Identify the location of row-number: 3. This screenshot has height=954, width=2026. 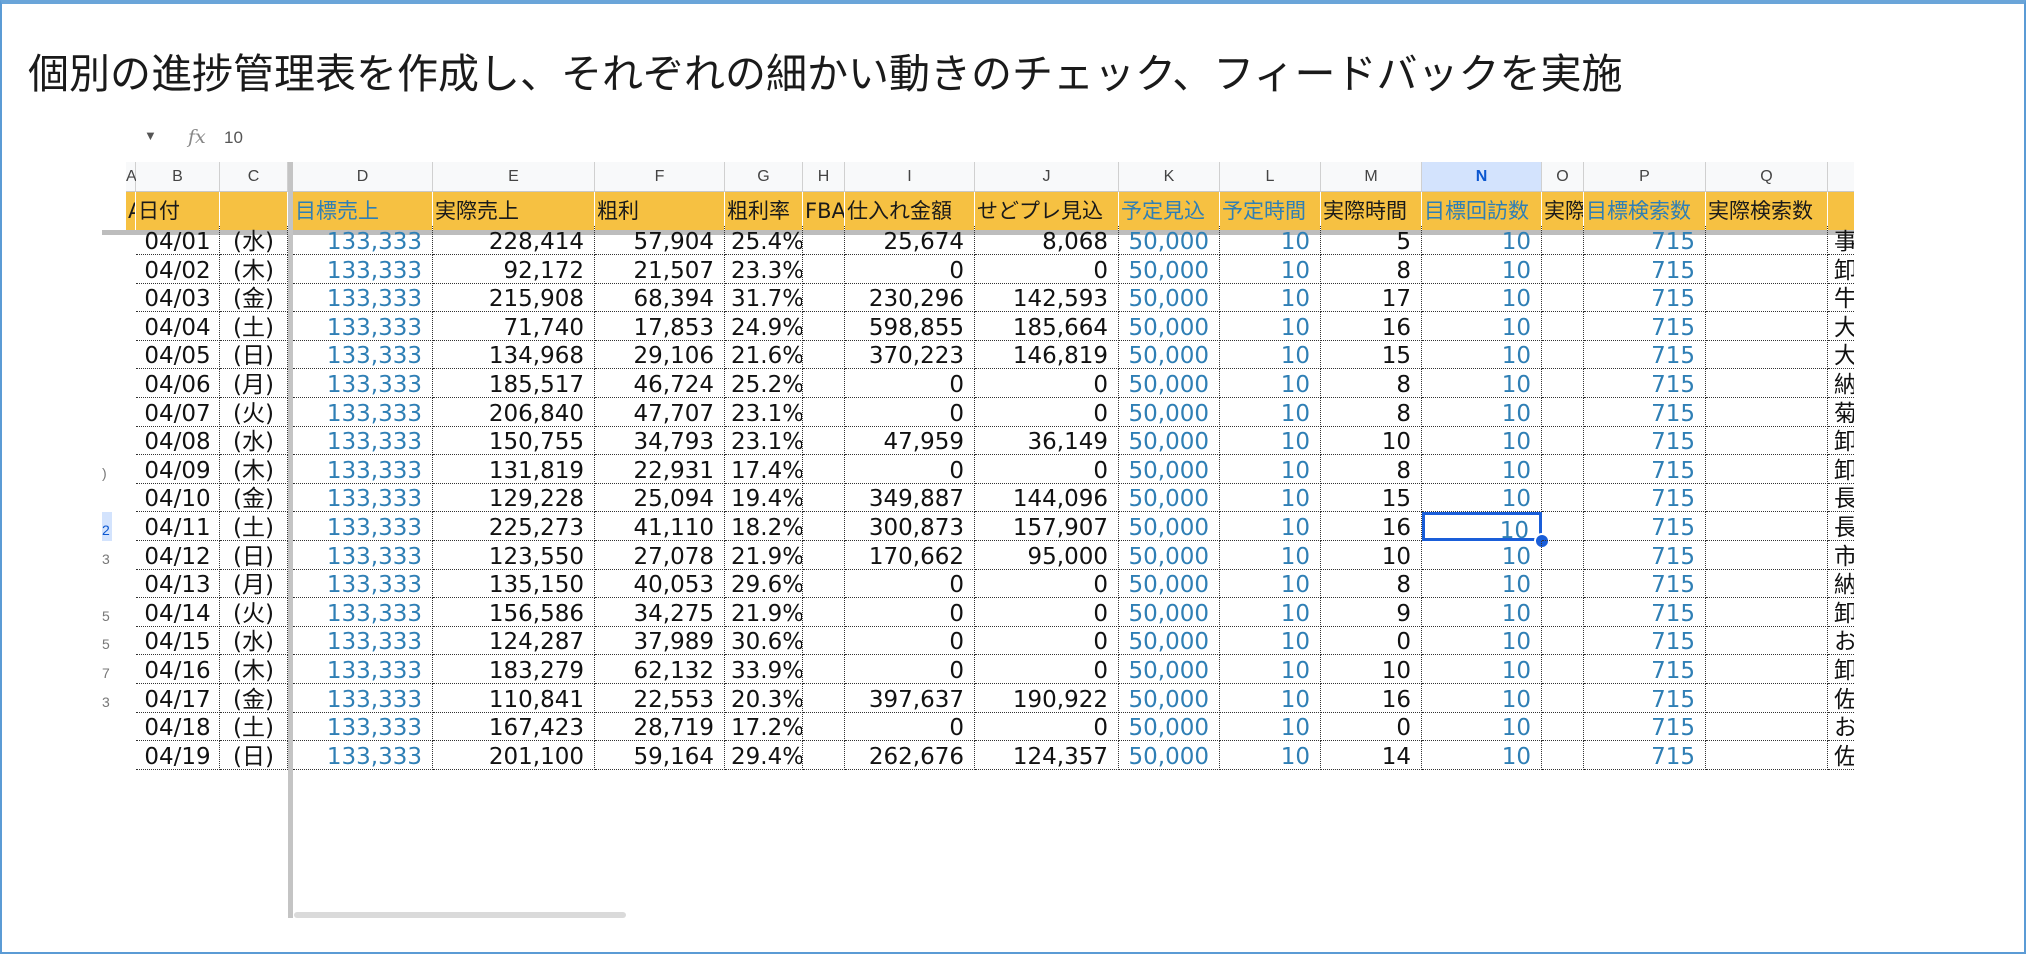
(106, 701).